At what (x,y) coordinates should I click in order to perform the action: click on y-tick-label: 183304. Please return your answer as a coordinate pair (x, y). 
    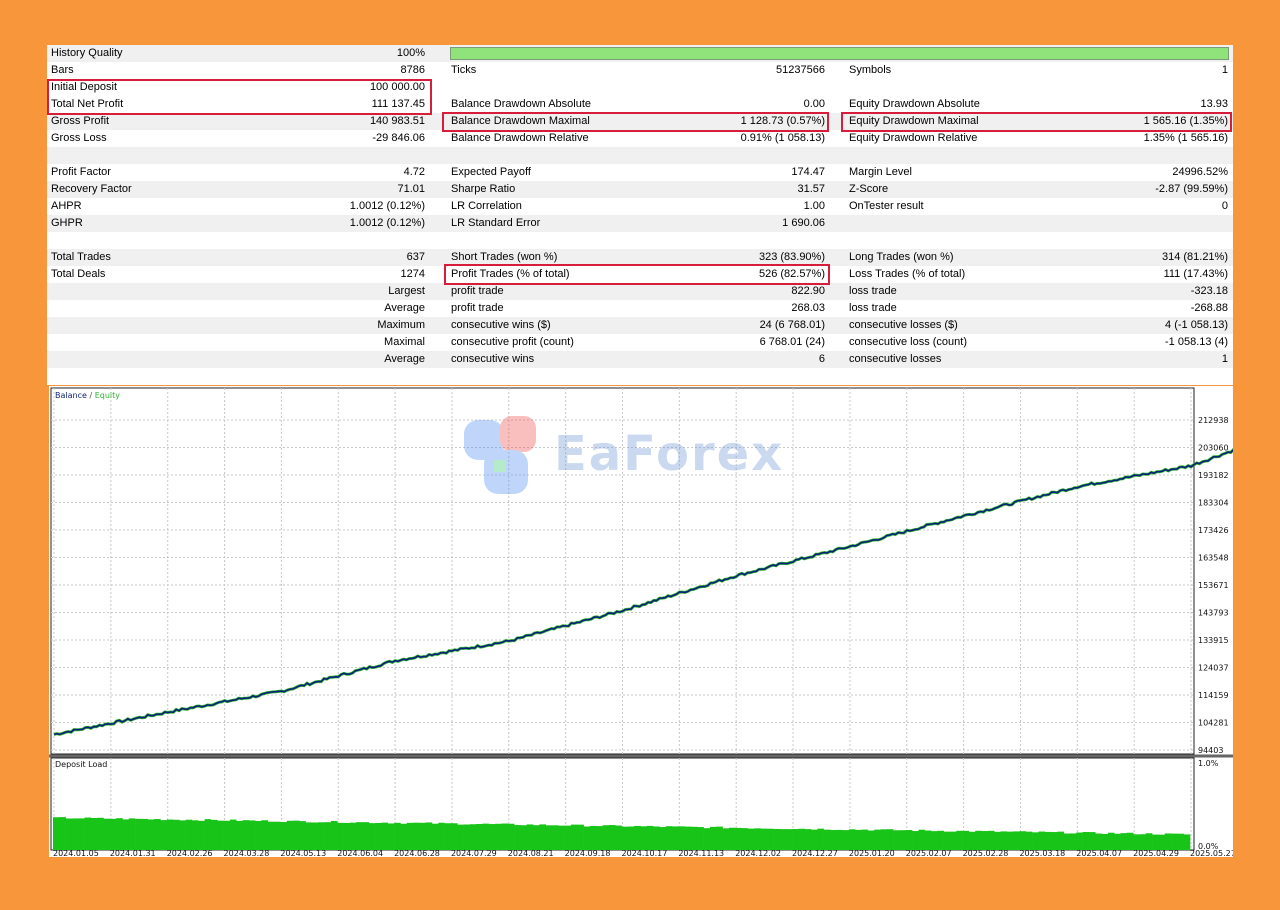
    Looking at the image, I should click on (1213, 503).